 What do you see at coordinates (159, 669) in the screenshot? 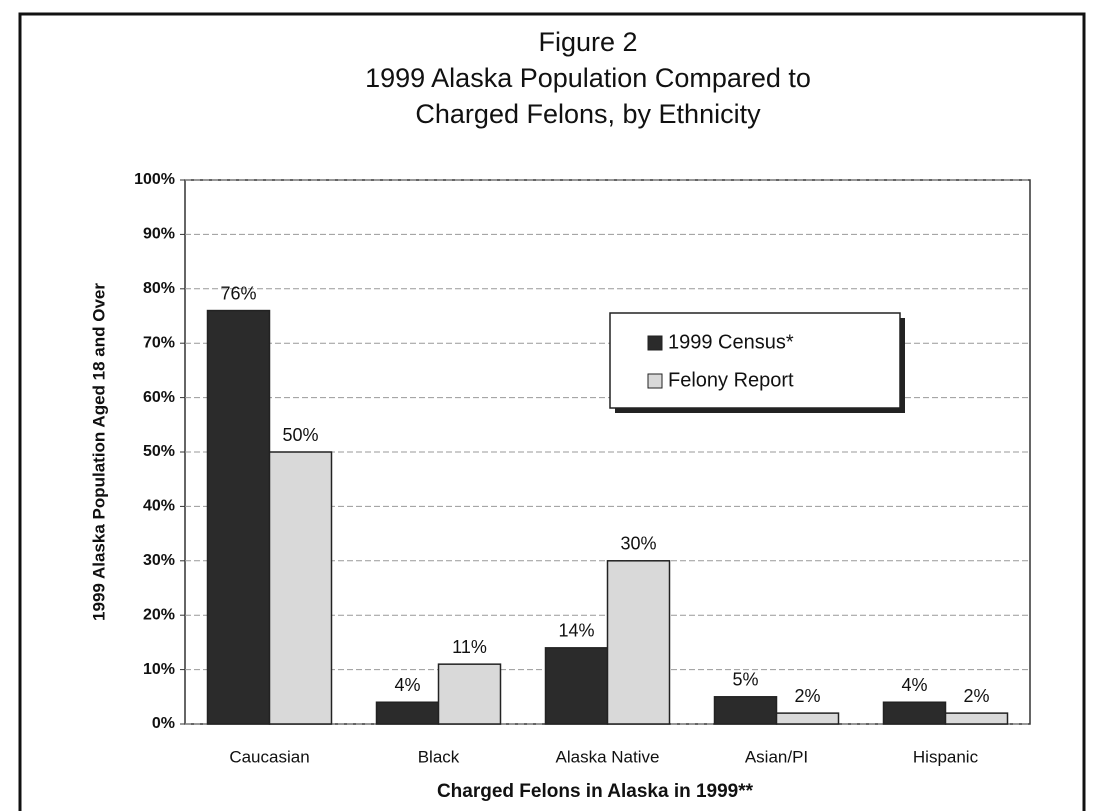
I see `y-tick-label: 10%` at bounding box center [159, 669].